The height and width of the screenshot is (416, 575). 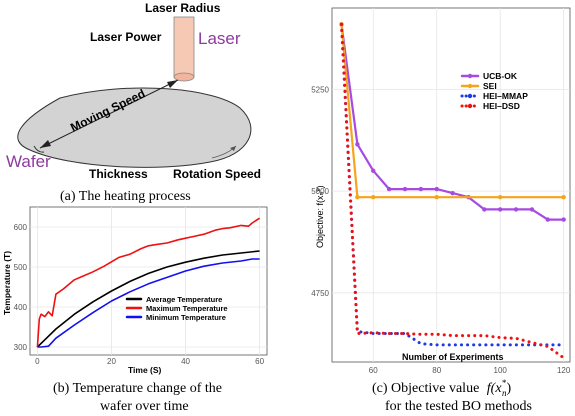 I want to click on rotation-arrow-head, so click(x=233, y=148).